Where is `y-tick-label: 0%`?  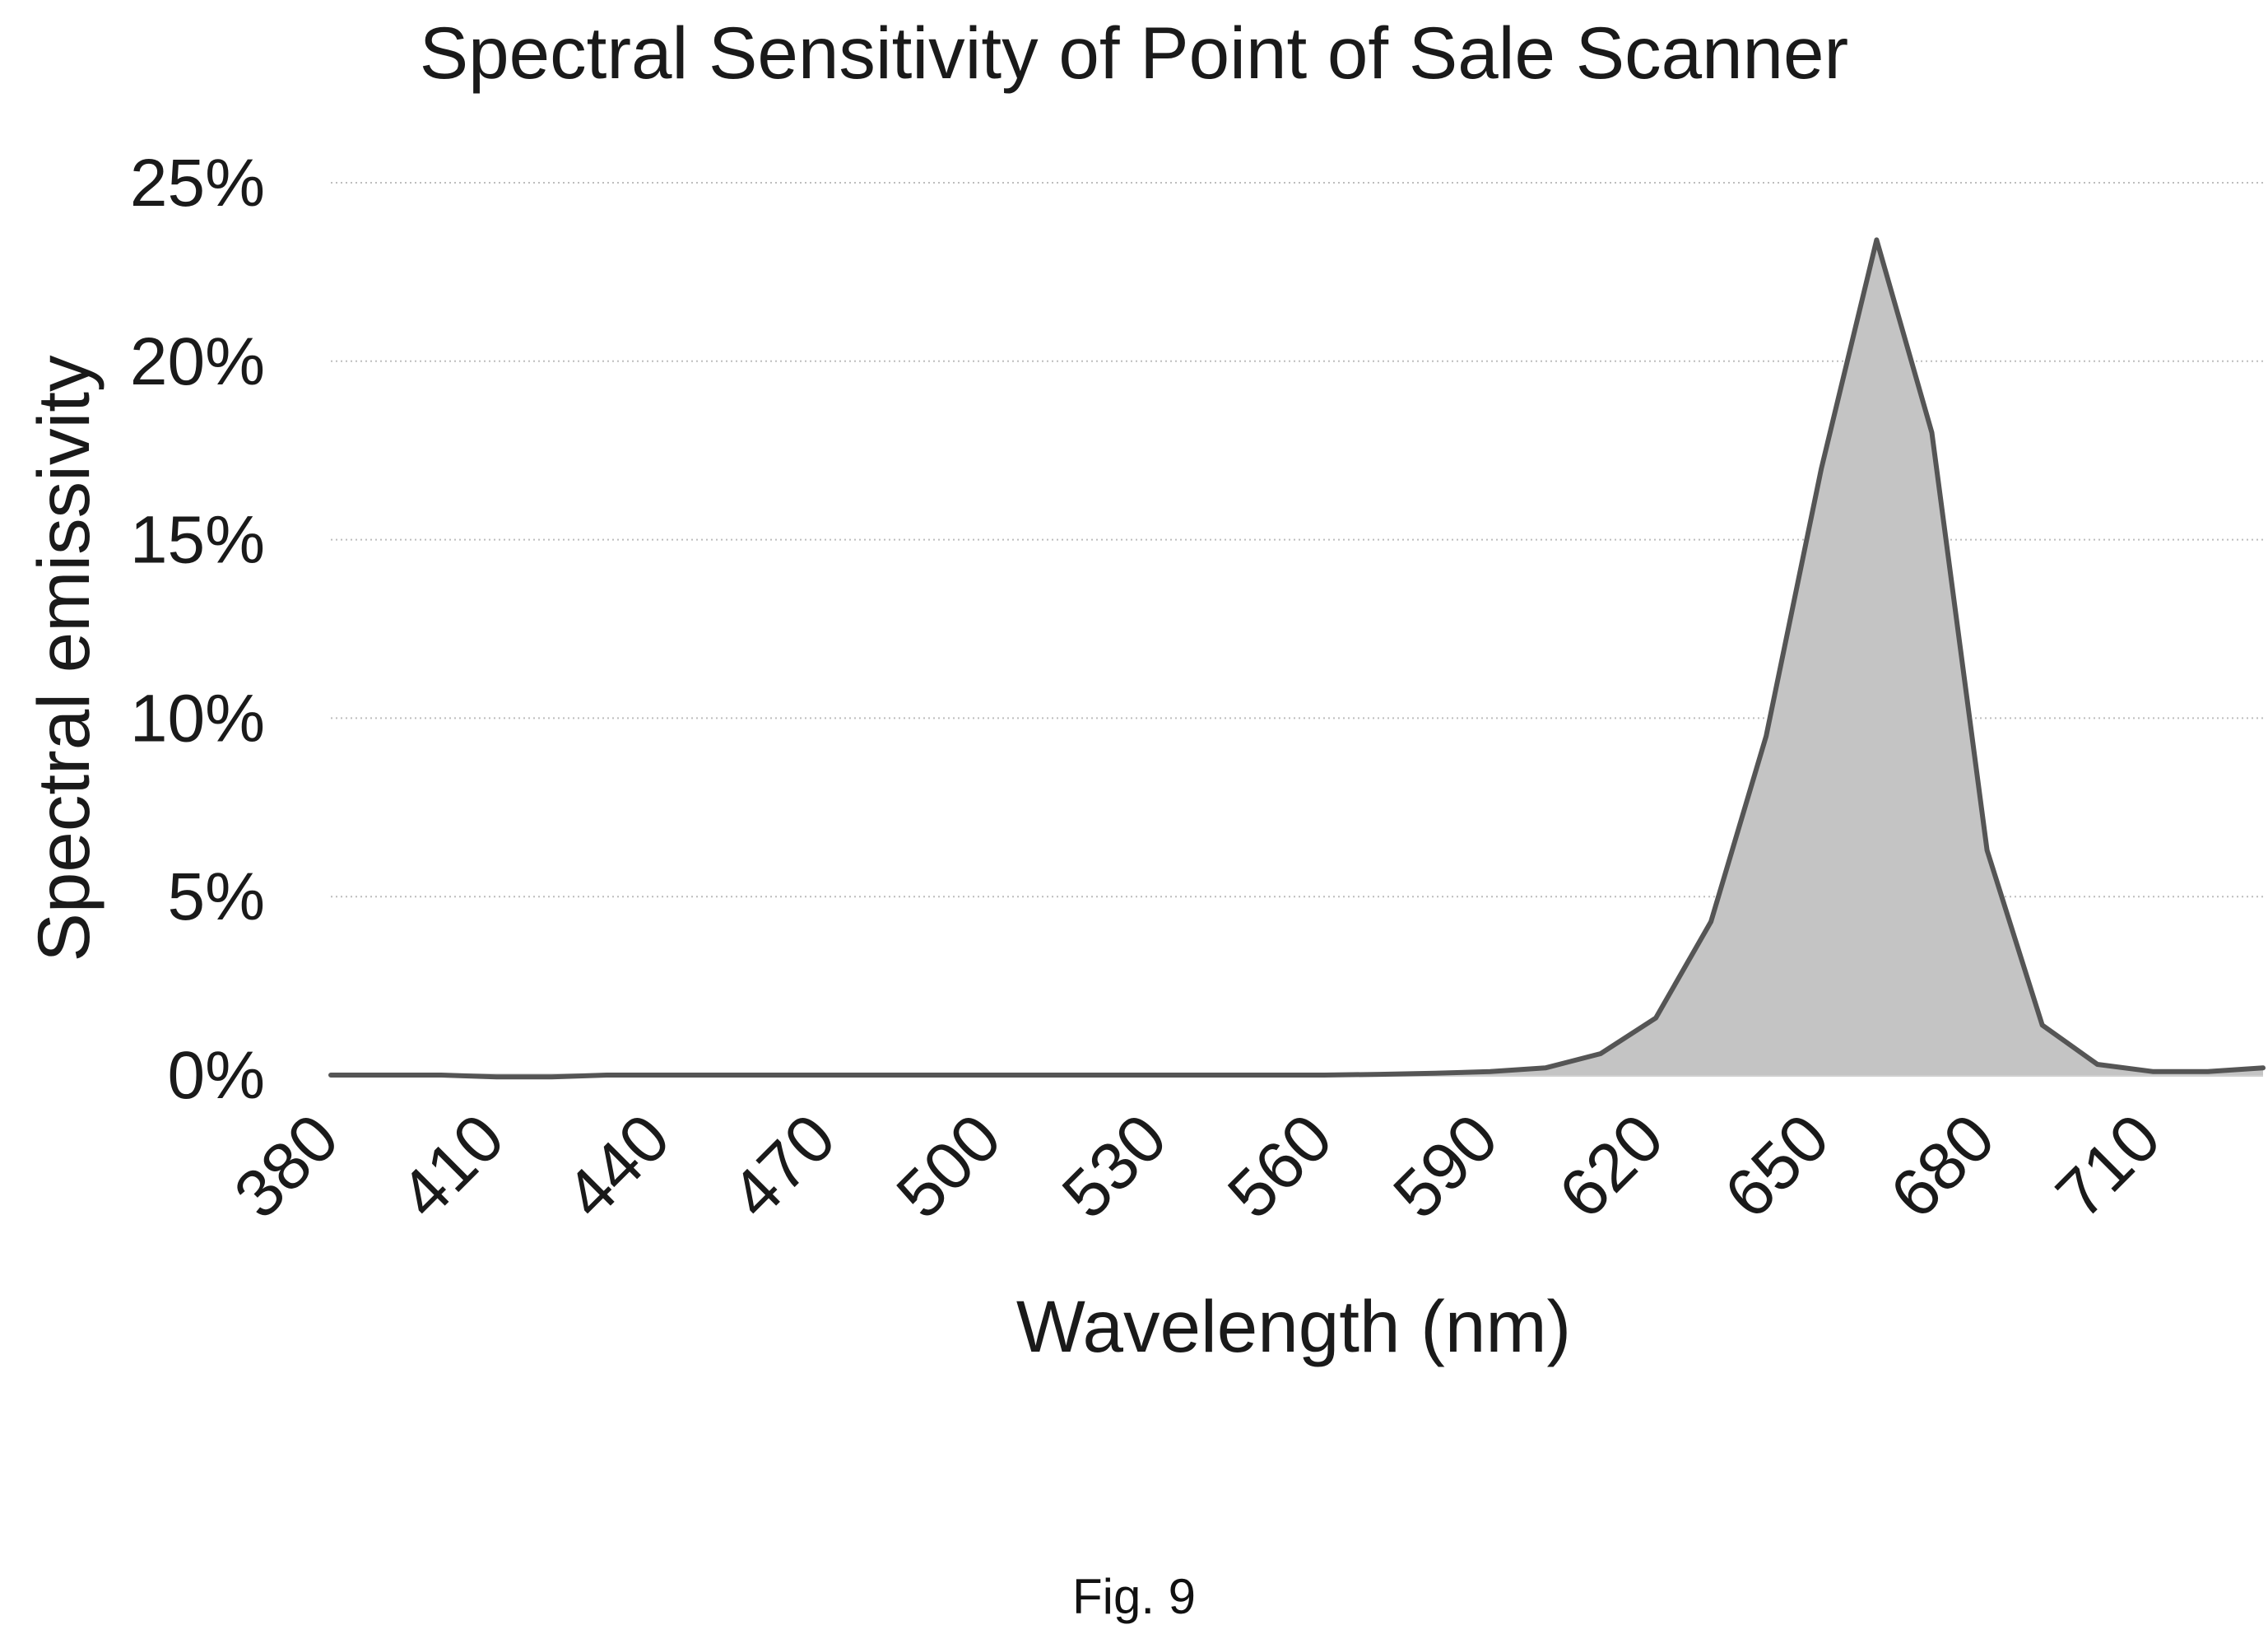
y-tick-label: 0% is located at coordinates (216, 1075).